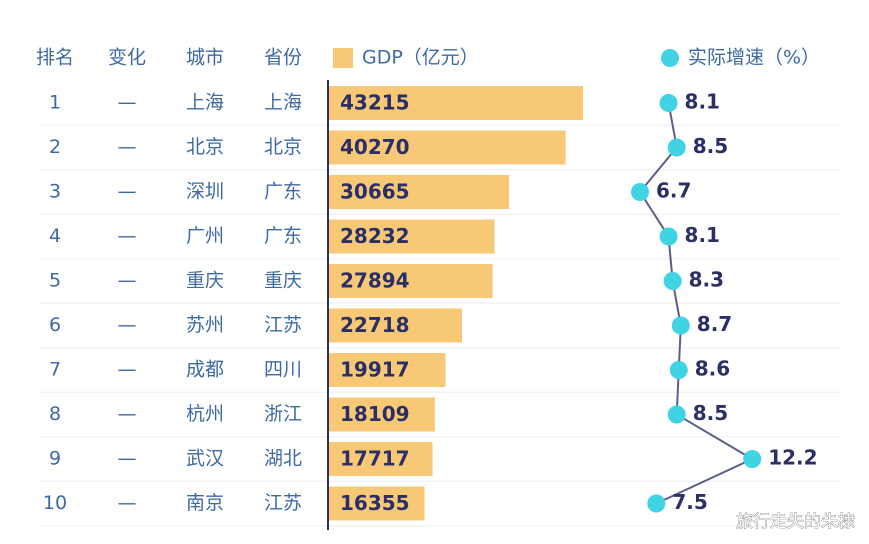 Image resolution: width=869 pixels, height=544 pixels. What do you see at coordinates (792, 458) in the screenshot?
I see `value-label: 12.2` at bounding box center [792, 458].